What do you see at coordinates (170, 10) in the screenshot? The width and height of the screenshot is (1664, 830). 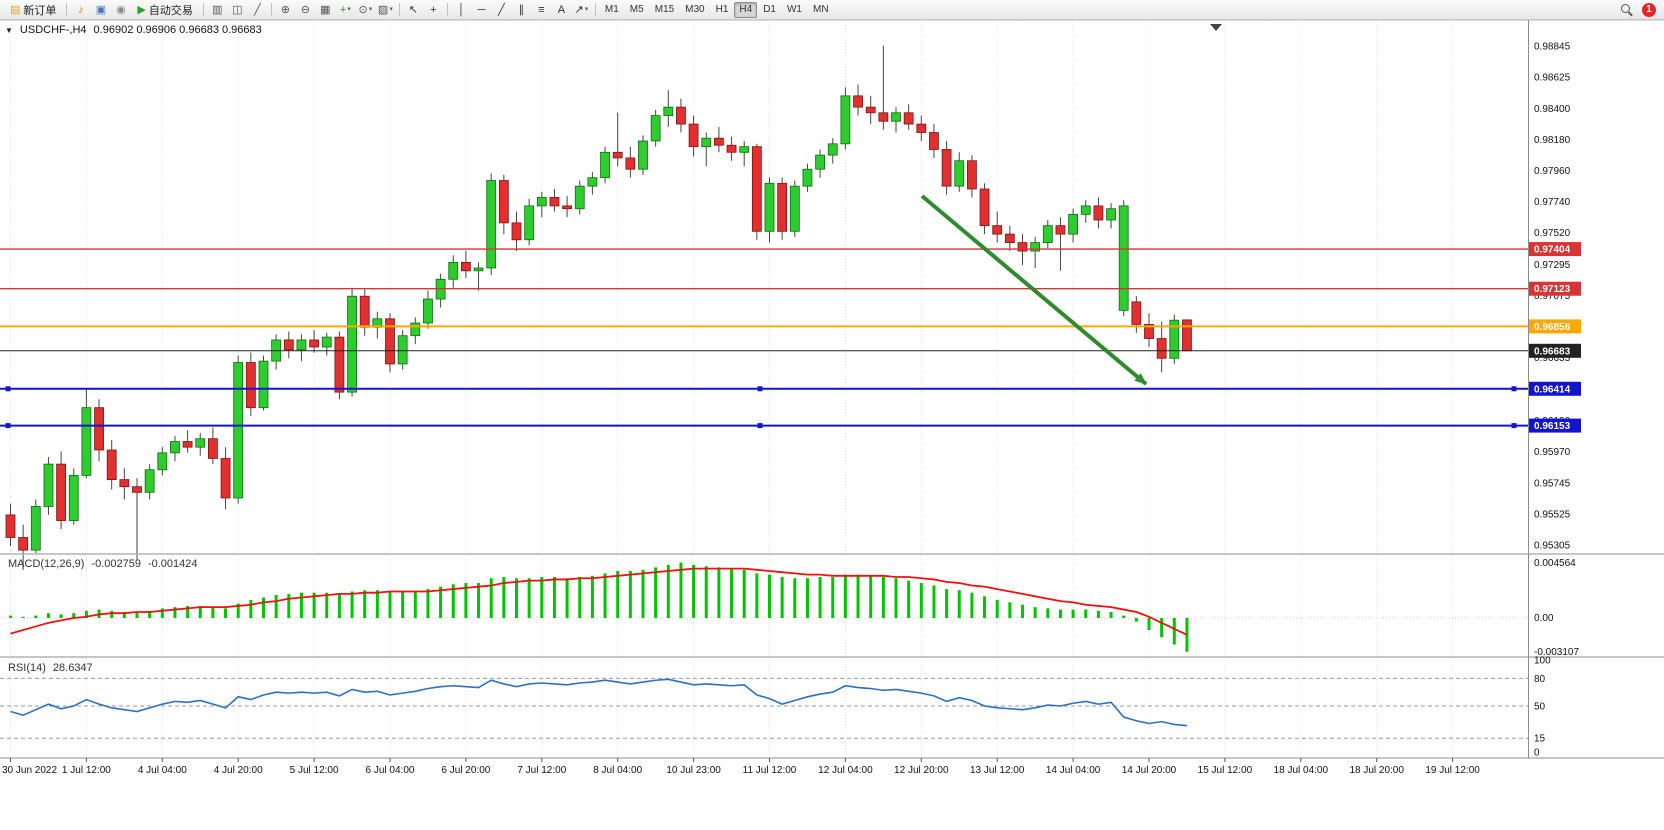 I see `auto-trading-button-label: 自动交易` at bounding box center [170, 10].